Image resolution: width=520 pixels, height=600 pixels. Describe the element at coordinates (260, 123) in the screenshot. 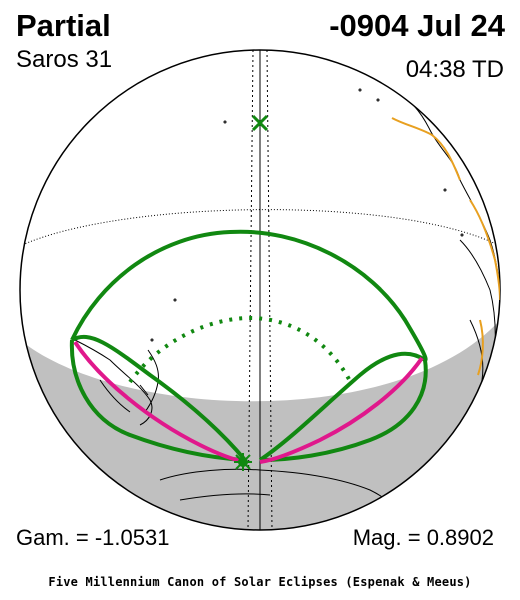

I see `x-cross-icon` at that location.